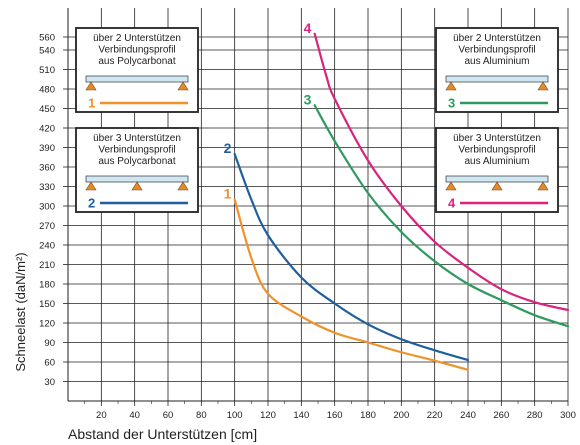 The image size is (580, 445). Describe the element at coordinates (435, 415) in the screenshot. I see `x-tick-label: 220` at that location.